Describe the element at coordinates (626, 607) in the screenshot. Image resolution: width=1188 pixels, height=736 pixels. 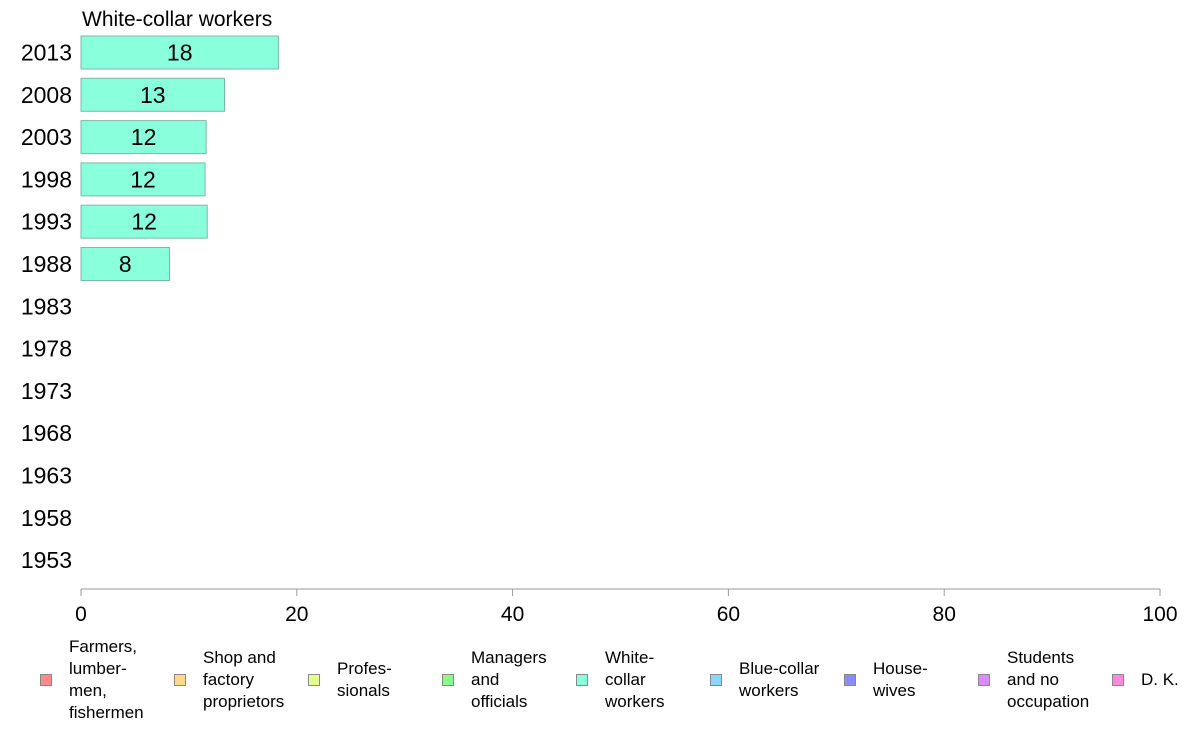
I see `x-axis: 0 20 40 60 80 100` at that location.